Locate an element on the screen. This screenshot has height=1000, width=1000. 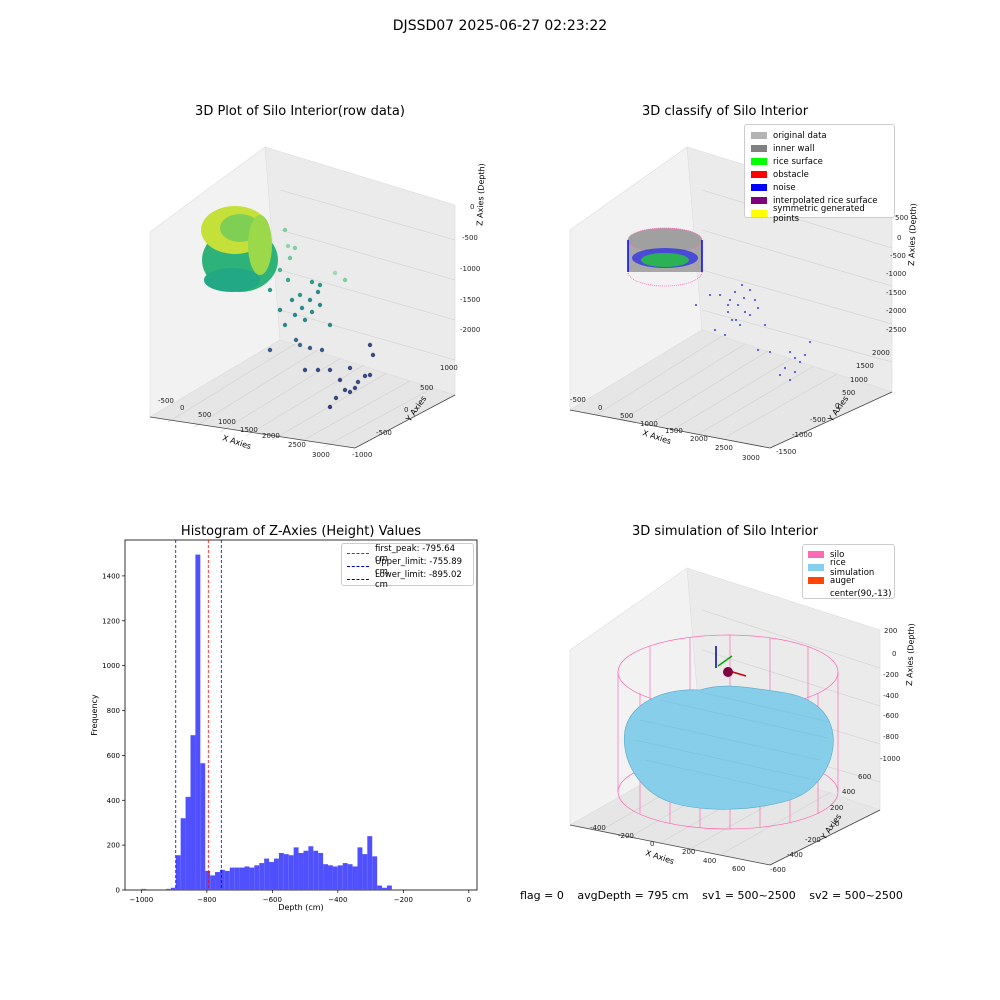
simulation-panel-title: 3D simulation of Silo Interior is located at coordinates (725, 531).